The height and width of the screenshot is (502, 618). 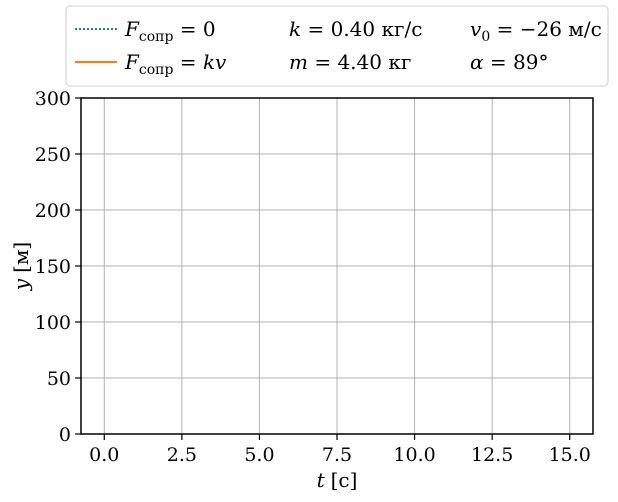 What do you see at coordinates (53, 99) in the screenshot?
I see `y-tick-label: 300` at bounding box center [53, 99].